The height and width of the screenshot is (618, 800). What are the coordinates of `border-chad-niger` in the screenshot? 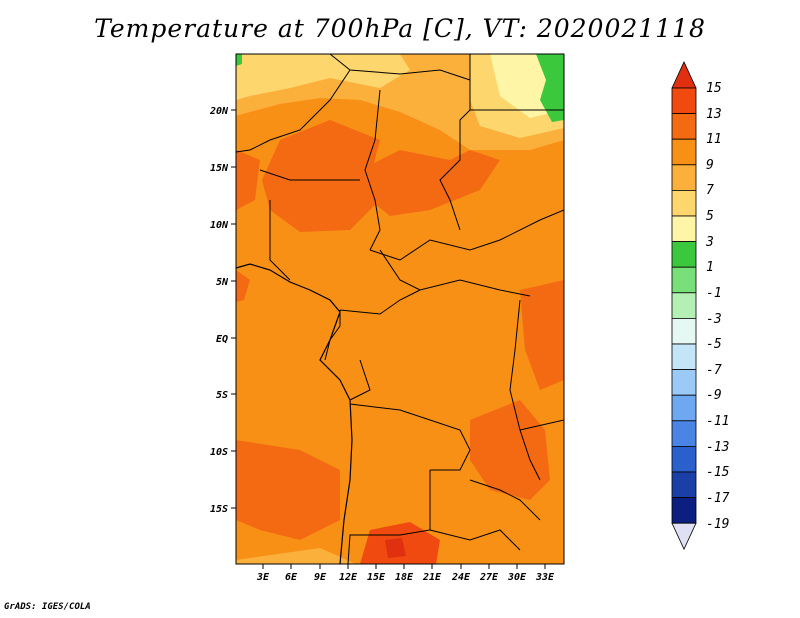 It's located at (372, 170).